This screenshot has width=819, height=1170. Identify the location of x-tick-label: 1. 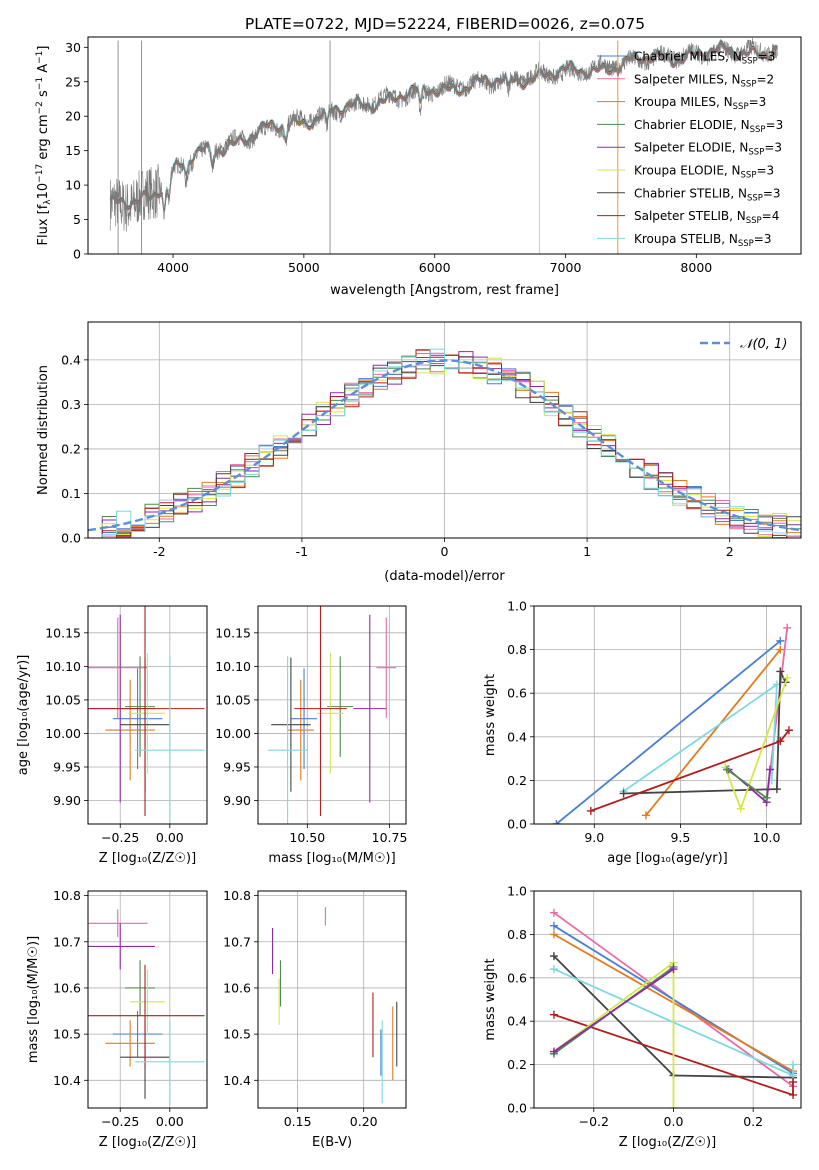
(587, 551).